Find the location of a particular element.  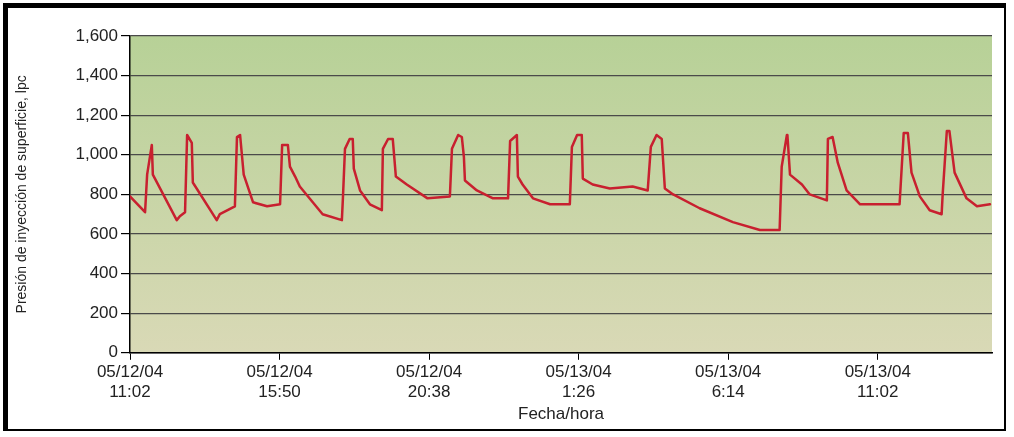

x-tick-label: 05/13/04 1:26 is located at coordinates (578, 381).